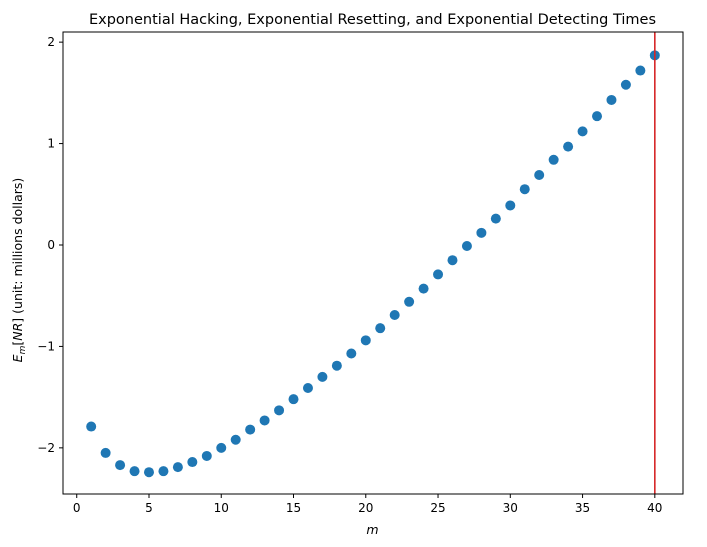  Describe the element at coordinates (365, 508) in the screenshot. I see `x-tick-label: 20` at that location.